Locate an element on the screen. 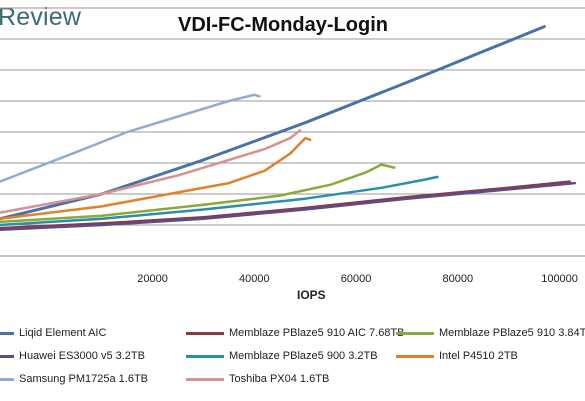  legend-item: Intel P4510 2TB is located at coordinates (457, 356).